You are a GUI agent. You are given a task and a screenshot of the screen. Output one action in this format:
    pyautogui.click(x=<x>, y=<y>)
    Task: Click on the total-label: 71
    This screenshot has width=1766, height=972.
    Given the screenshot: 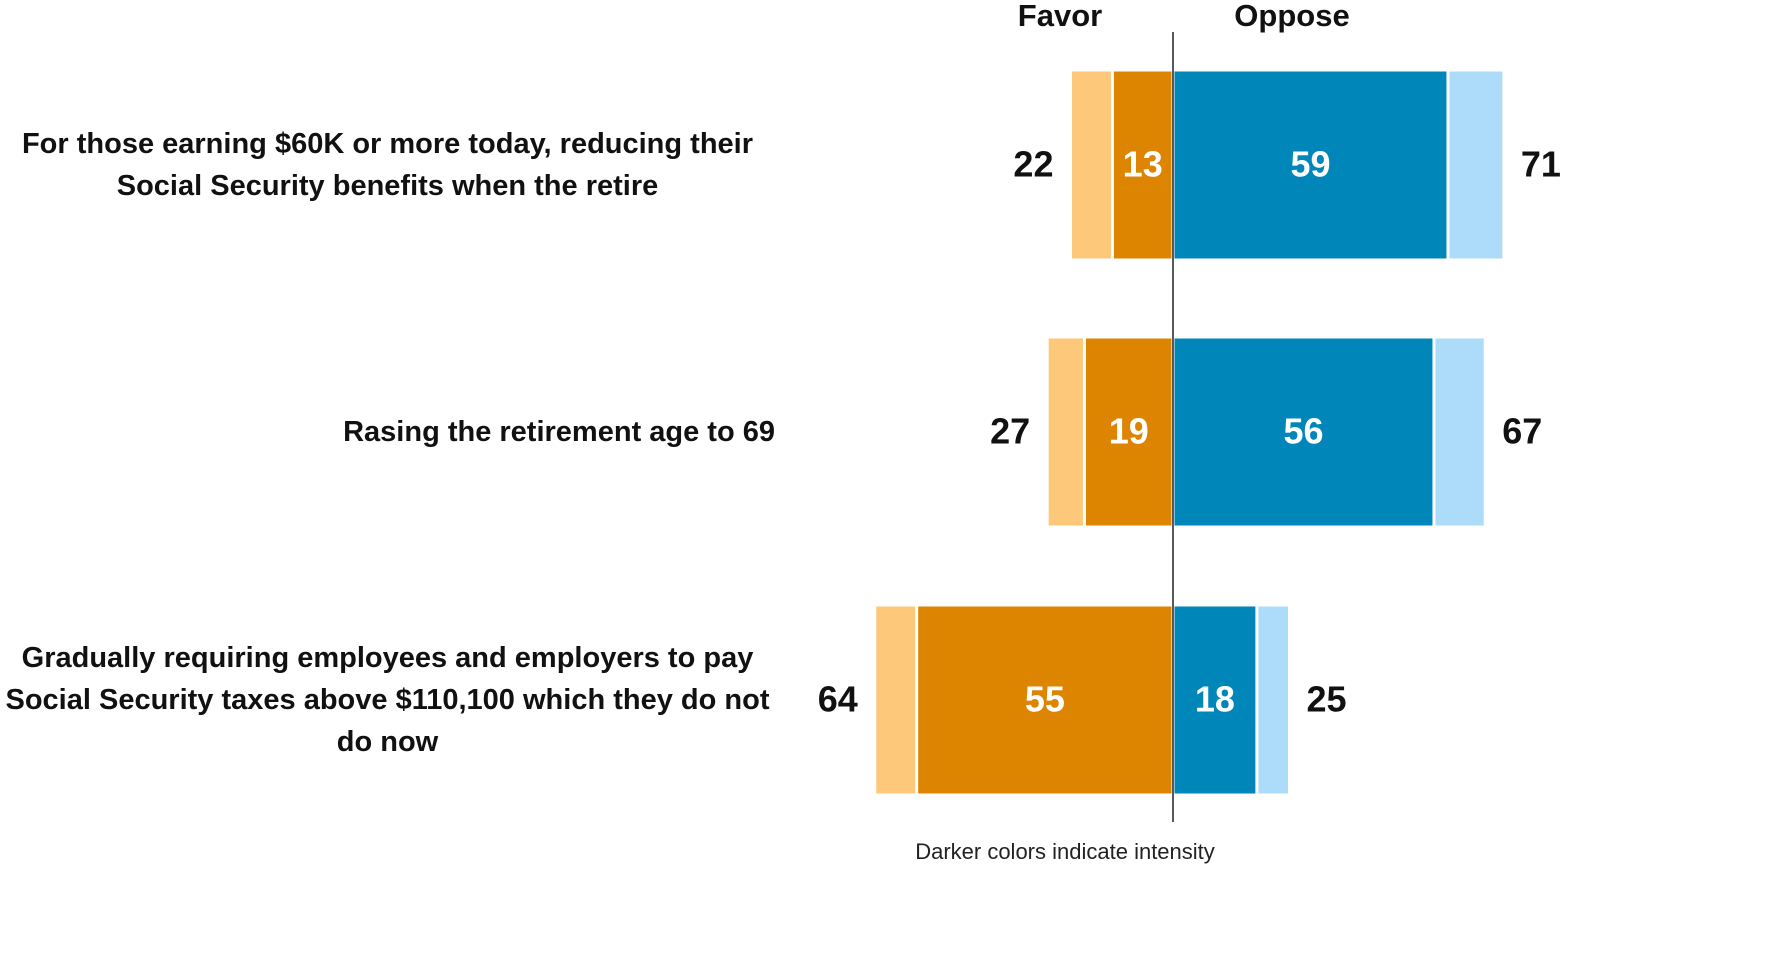 What is the action you would take?
    pyautogui.click(x=1541, y=164)
    